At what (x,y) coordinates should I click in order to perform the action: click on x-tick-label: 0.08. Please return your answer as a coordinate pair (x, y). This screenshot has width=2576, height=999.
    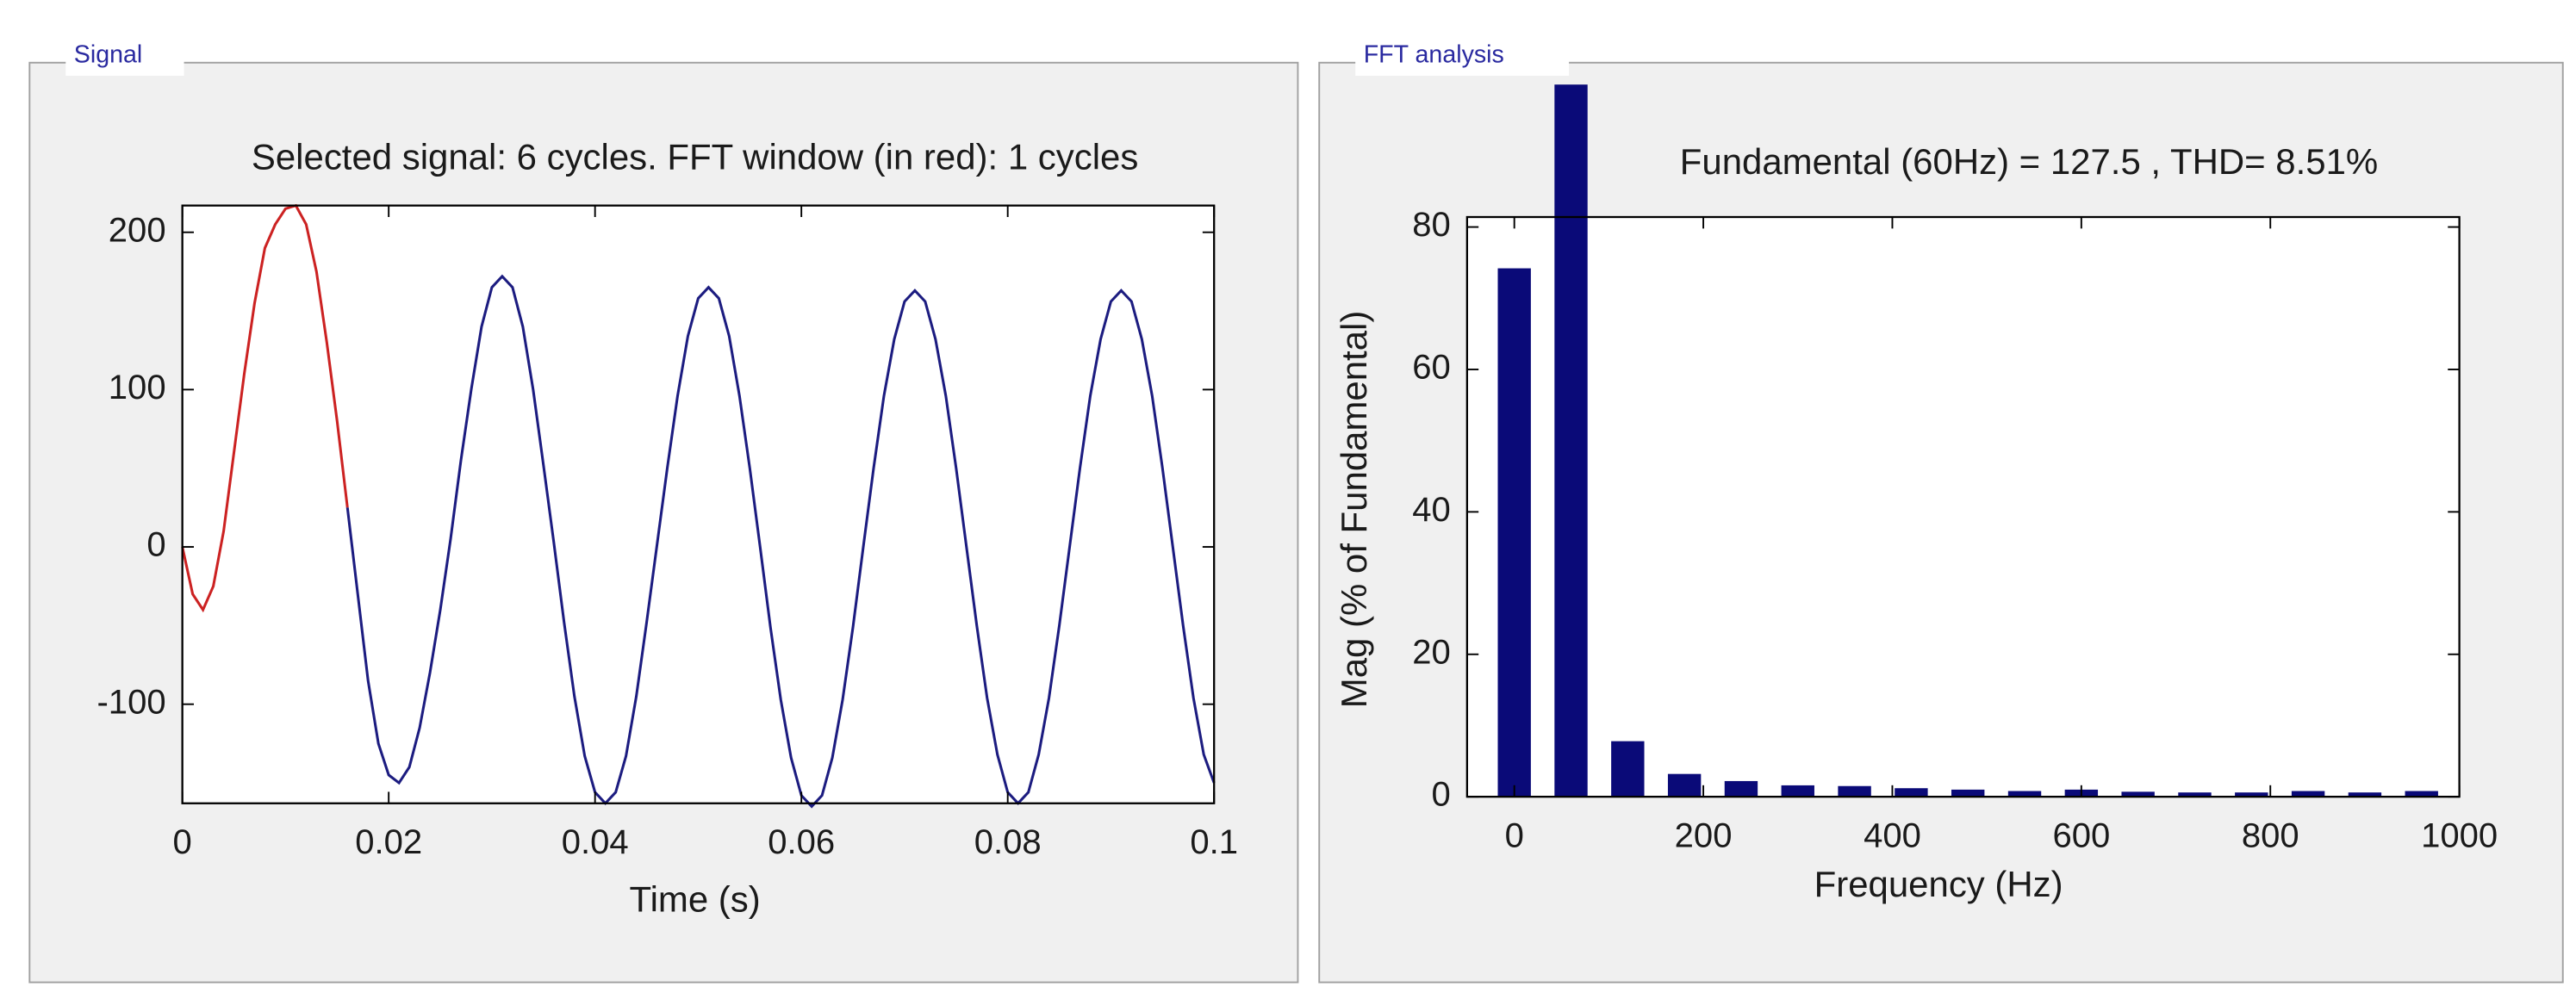
    Looking at the image, I should click on (1008, 842).